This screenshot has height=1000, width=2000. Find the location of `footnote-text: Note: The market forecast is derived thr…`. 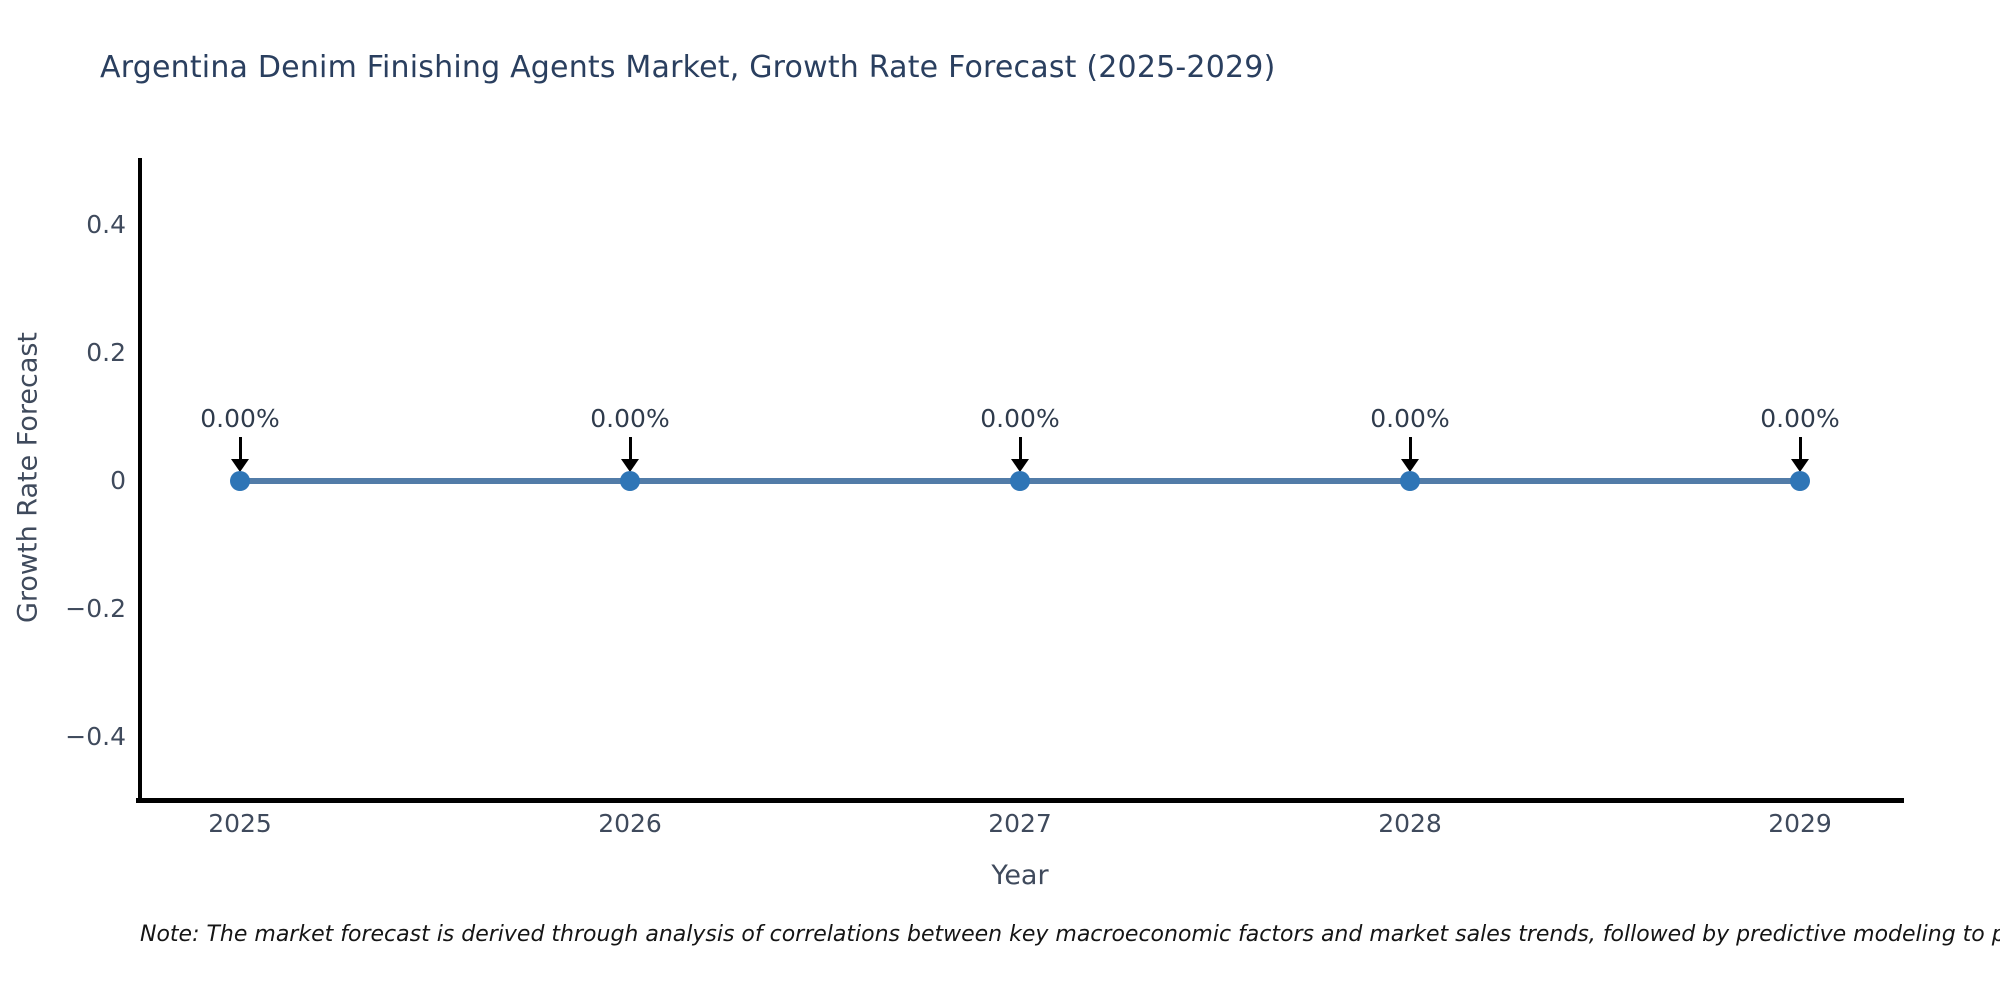

footnote-text: Note: The market forecast is derived thr… is located at coordinates (1070, 934).